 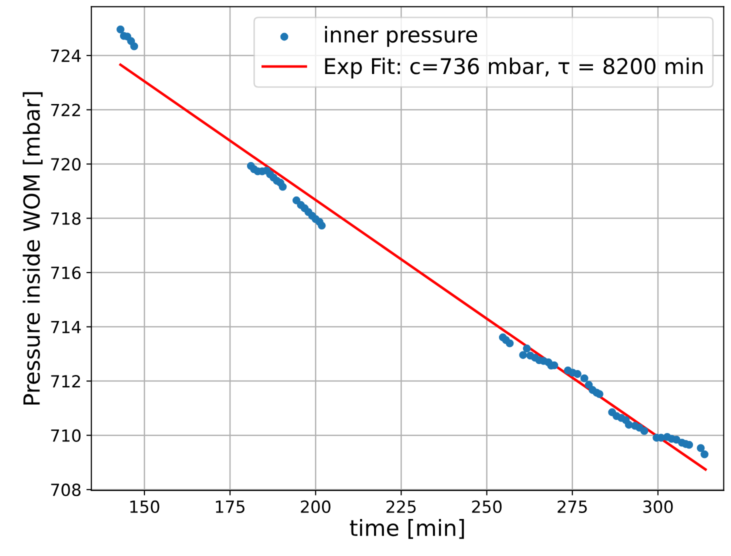 What do you see at coordinates (315, 507) in the screenshot?
I see `x-tick-label: 200` at bounding box center [315, 507].